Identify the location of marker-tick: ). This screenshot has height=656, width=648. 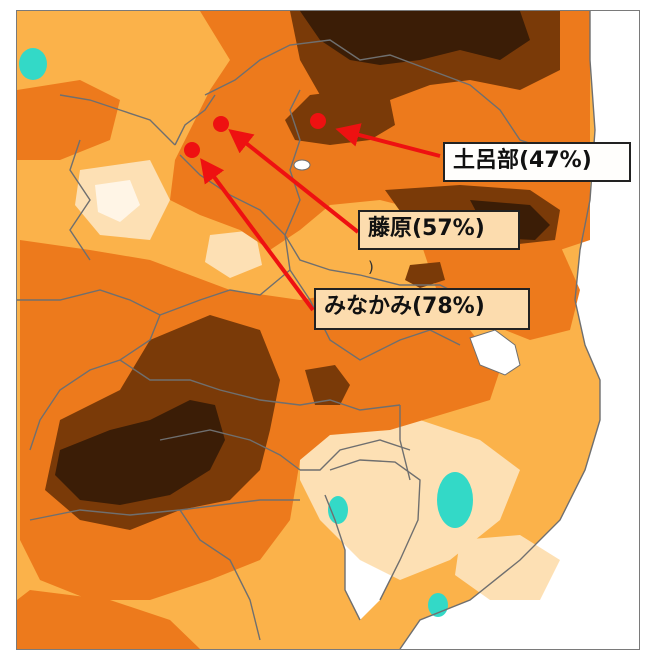
(371, 267).